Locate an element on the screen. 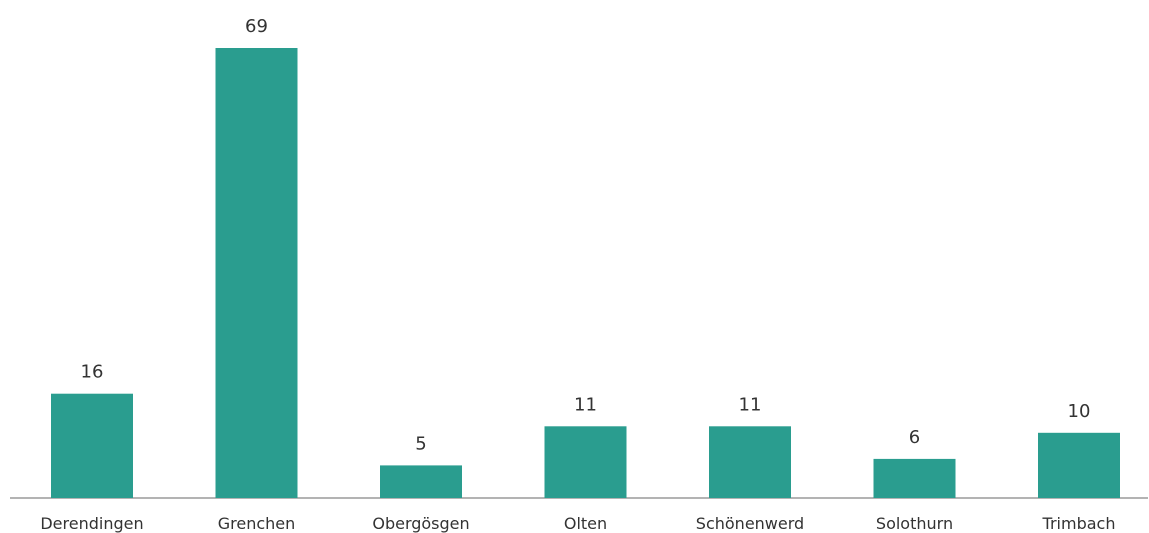  category-label-4: Schönenwerd is located at coordinates (750, 523).